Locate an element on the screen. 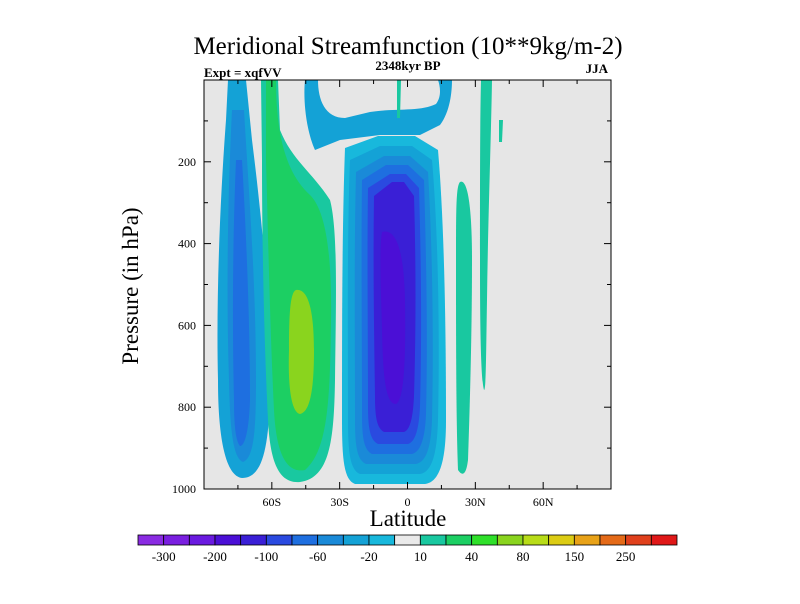 This screenshot has width=800, height=604. colorbar-label: -300 is located at coordinates (164, 556).